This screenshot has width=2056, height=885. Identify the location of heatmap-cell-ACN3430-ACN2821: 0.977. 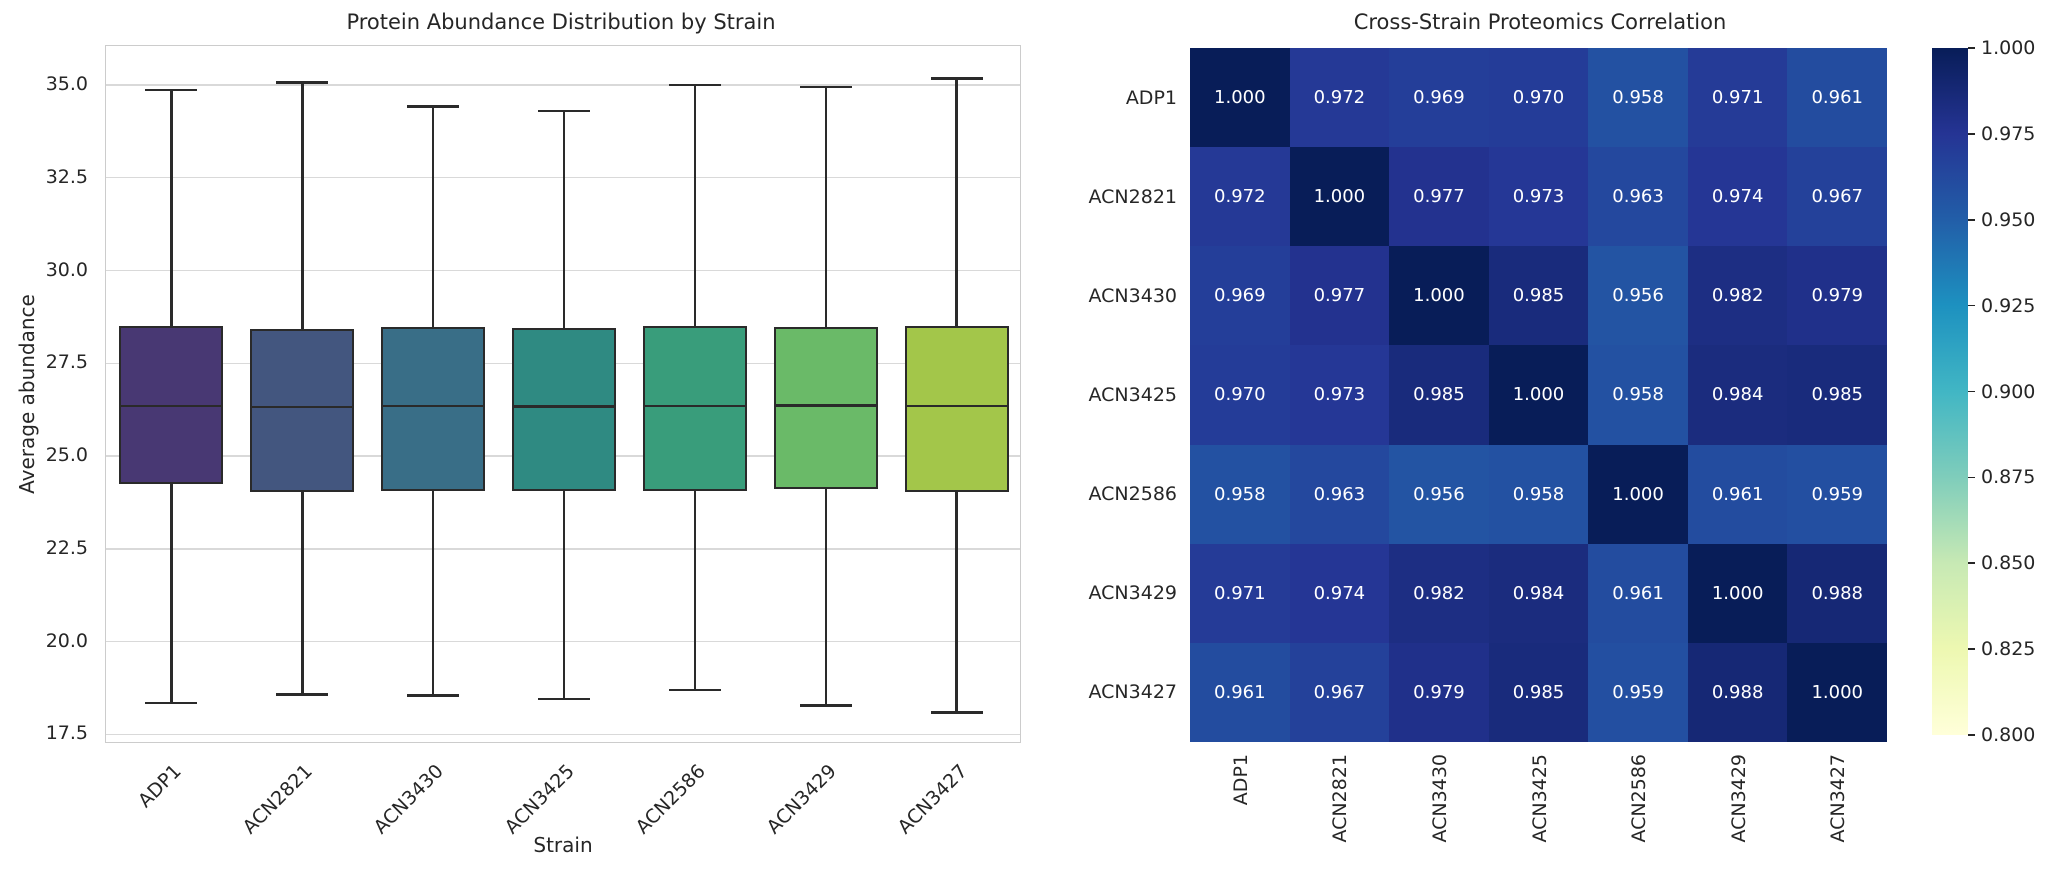
(1339, 296).